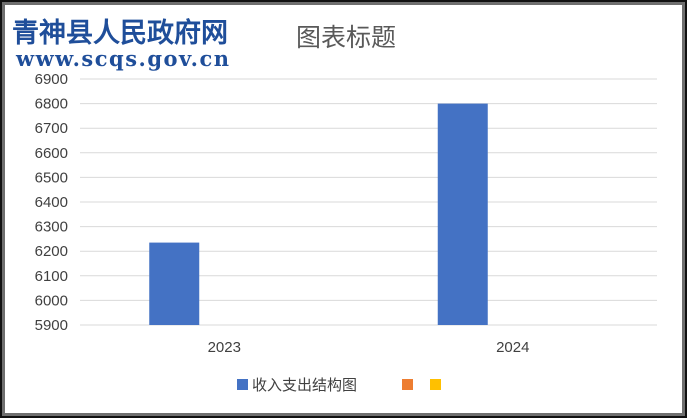 The height and width of the screenshot is (420, 687). What do you see at coordinates (51, 227) in the screenshot?
I see `y-tick-label: 6300` at bounding box center [51, 227].